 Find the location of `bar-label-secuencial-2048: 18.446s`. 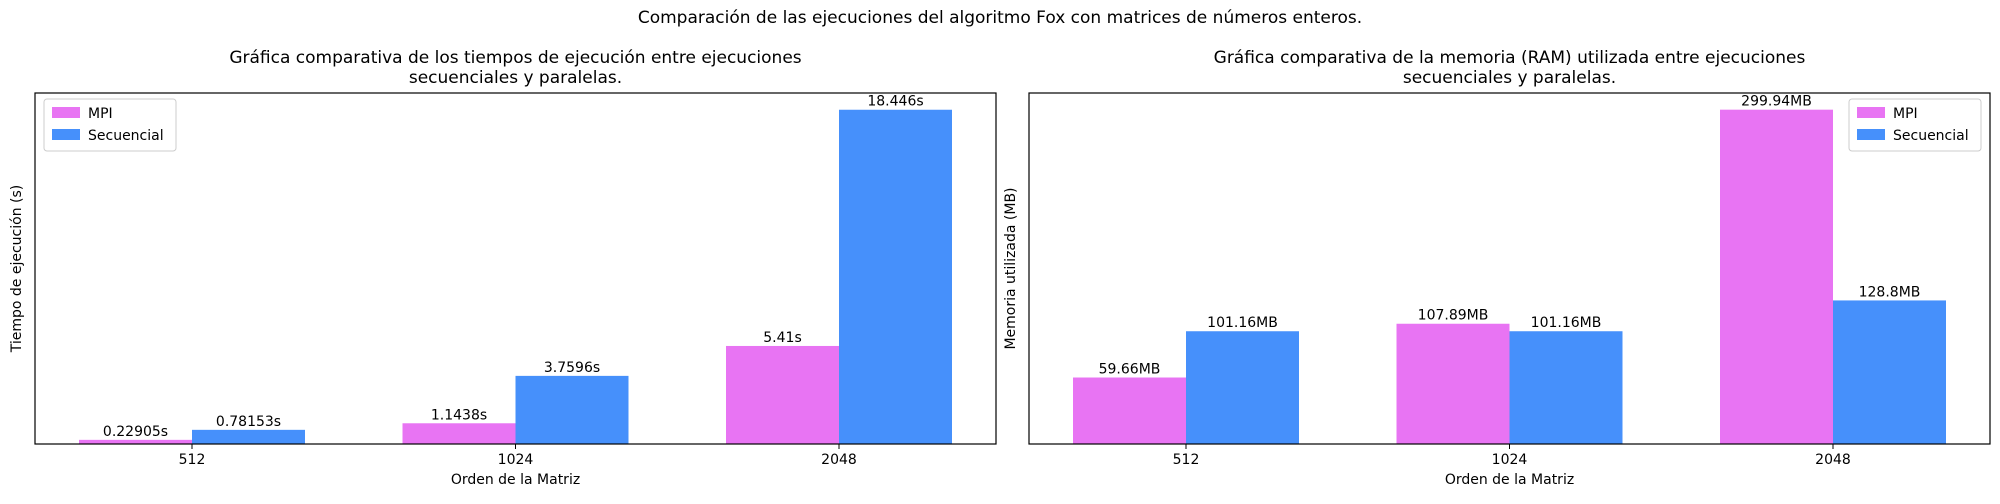

bar-label-secuencial-2048: 18.446s is located at coordinates (895, 102).